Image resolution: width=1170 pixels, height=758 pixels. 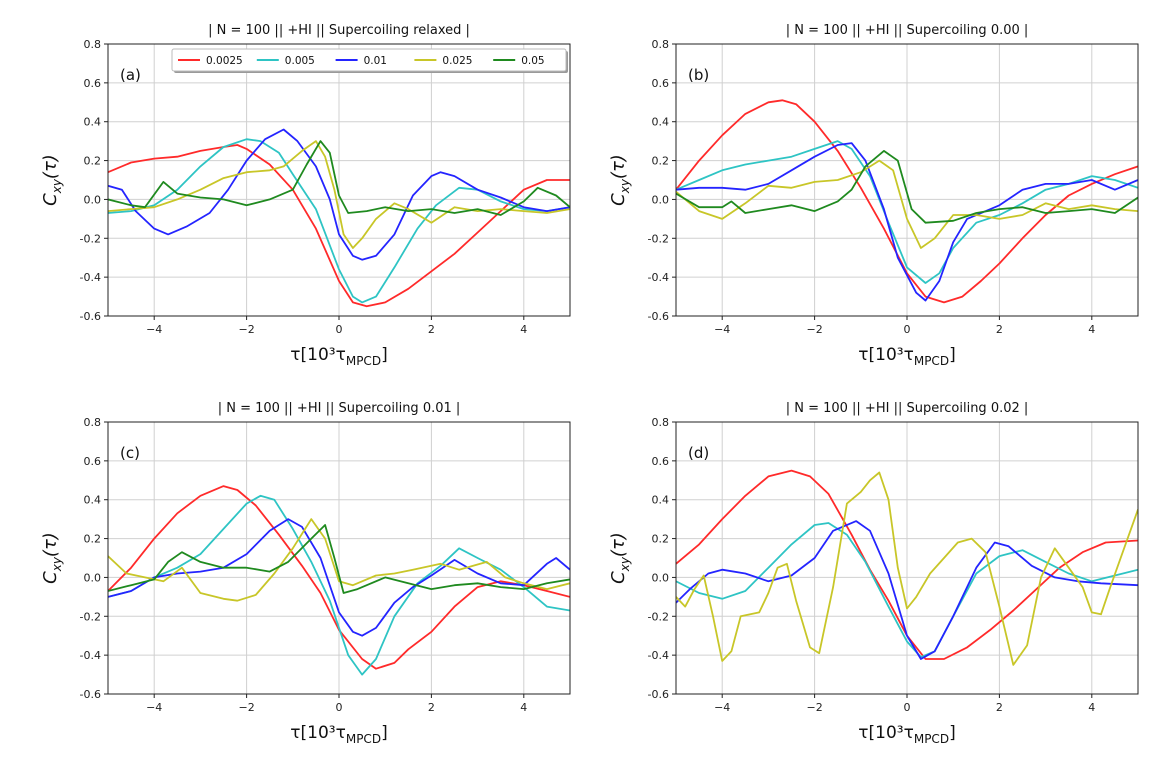 I want to click on legend-entry: 0.025, so click(x=457, y=61).